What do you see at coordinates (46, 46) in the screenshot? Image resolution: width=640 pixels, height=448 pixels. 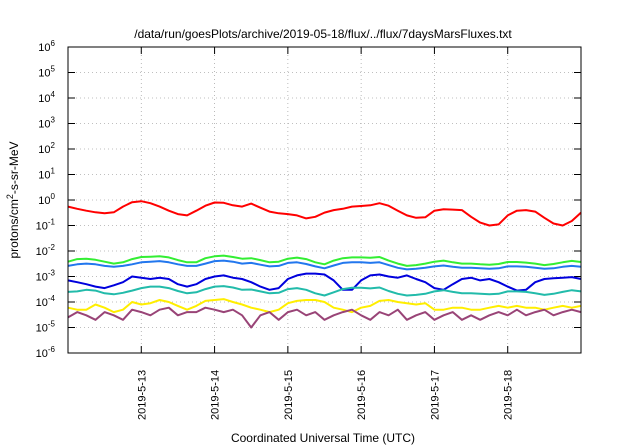 I see `y-tick-label: 10⁶` at bounding box center [46, 46].